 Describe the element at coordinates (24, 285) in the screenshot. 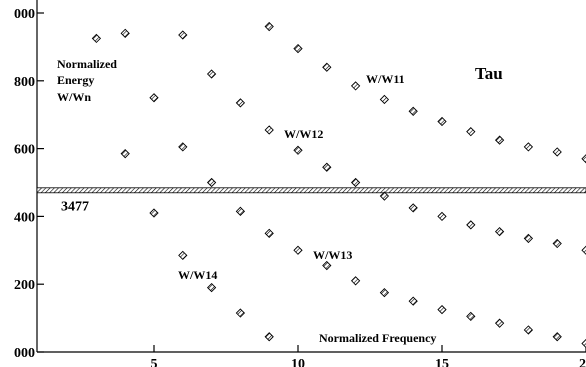

I see `y-tick-label: 200` at that location.